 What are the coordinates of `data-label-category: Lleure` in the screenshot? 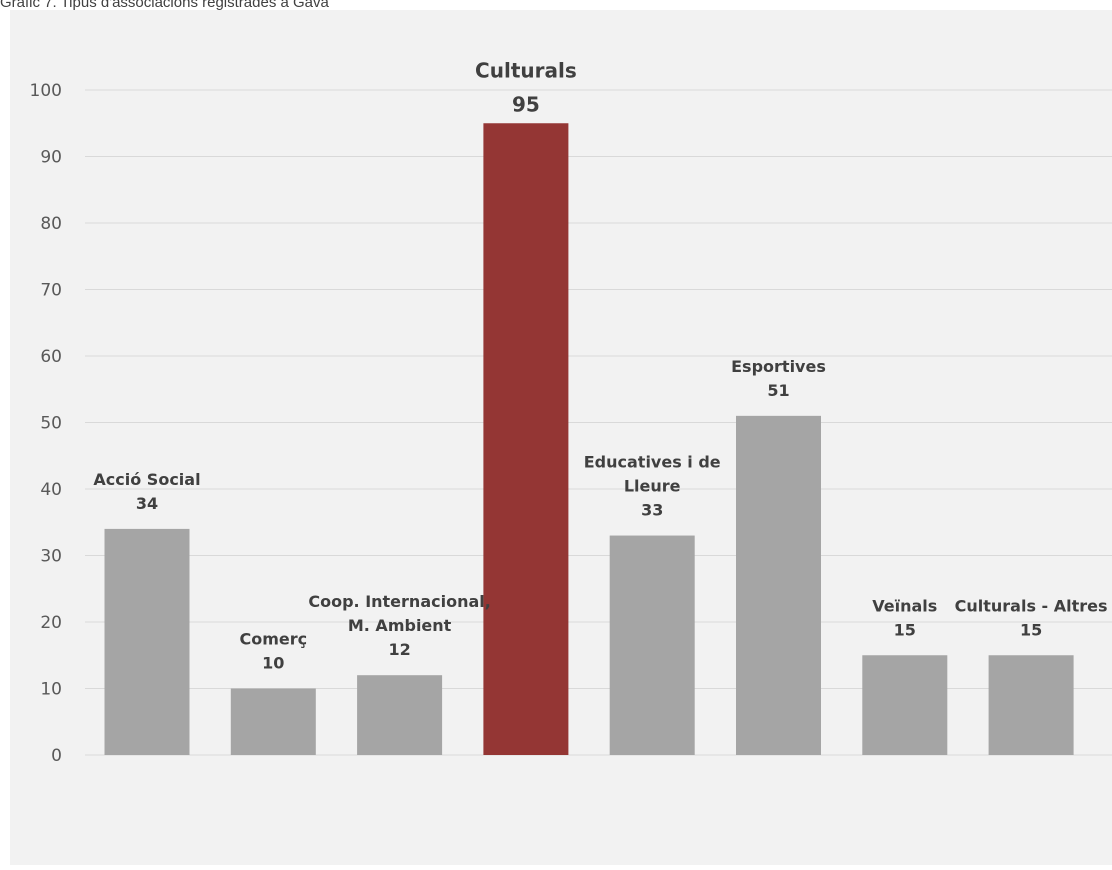 It's located at (652, 486).